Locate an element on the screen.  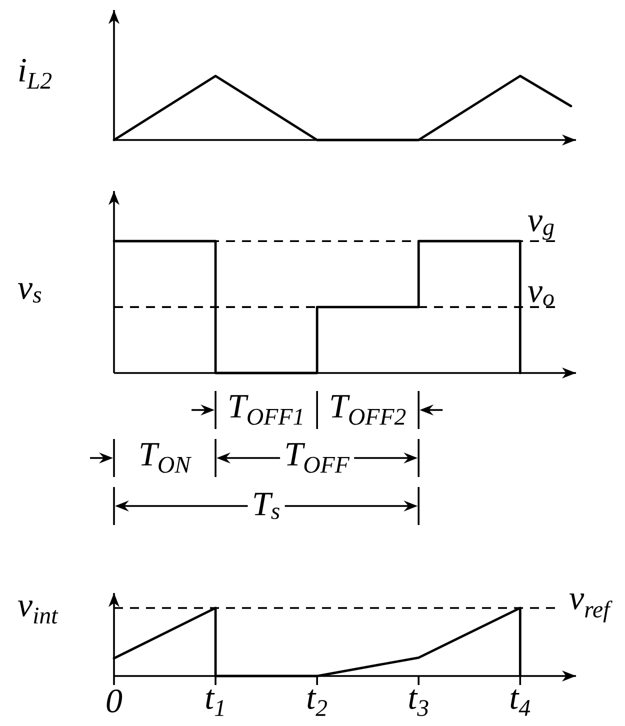
x-tick-label: t$_{4}$ is located at coordinates (520, 703).